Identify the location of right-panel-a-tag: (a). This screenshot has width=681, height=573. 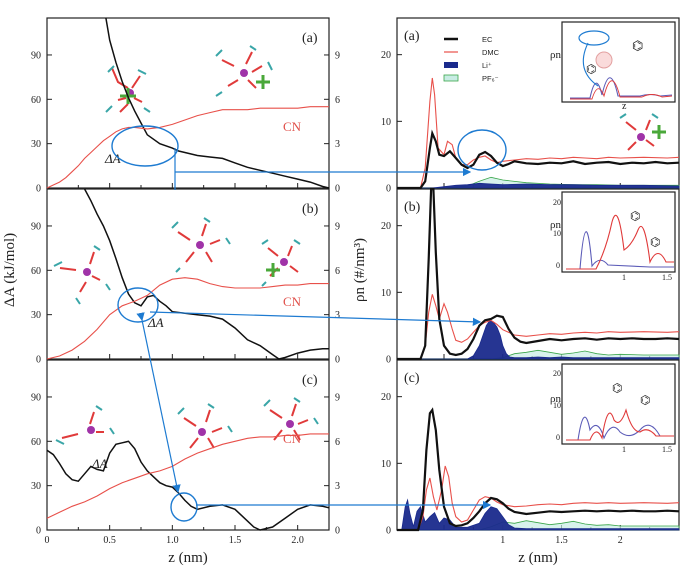
(412, 36).